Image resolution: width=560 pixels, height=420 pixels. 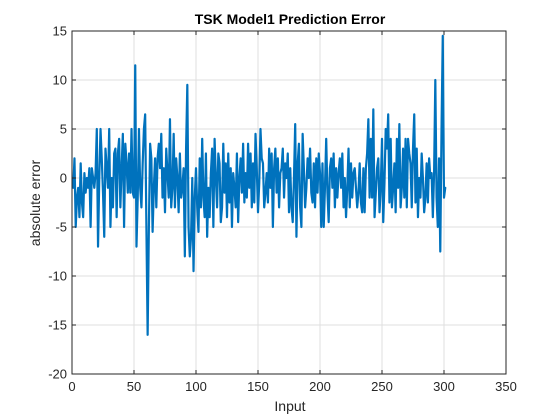 I want to click on x-tick-label: 300, so click(x=444, y=386).